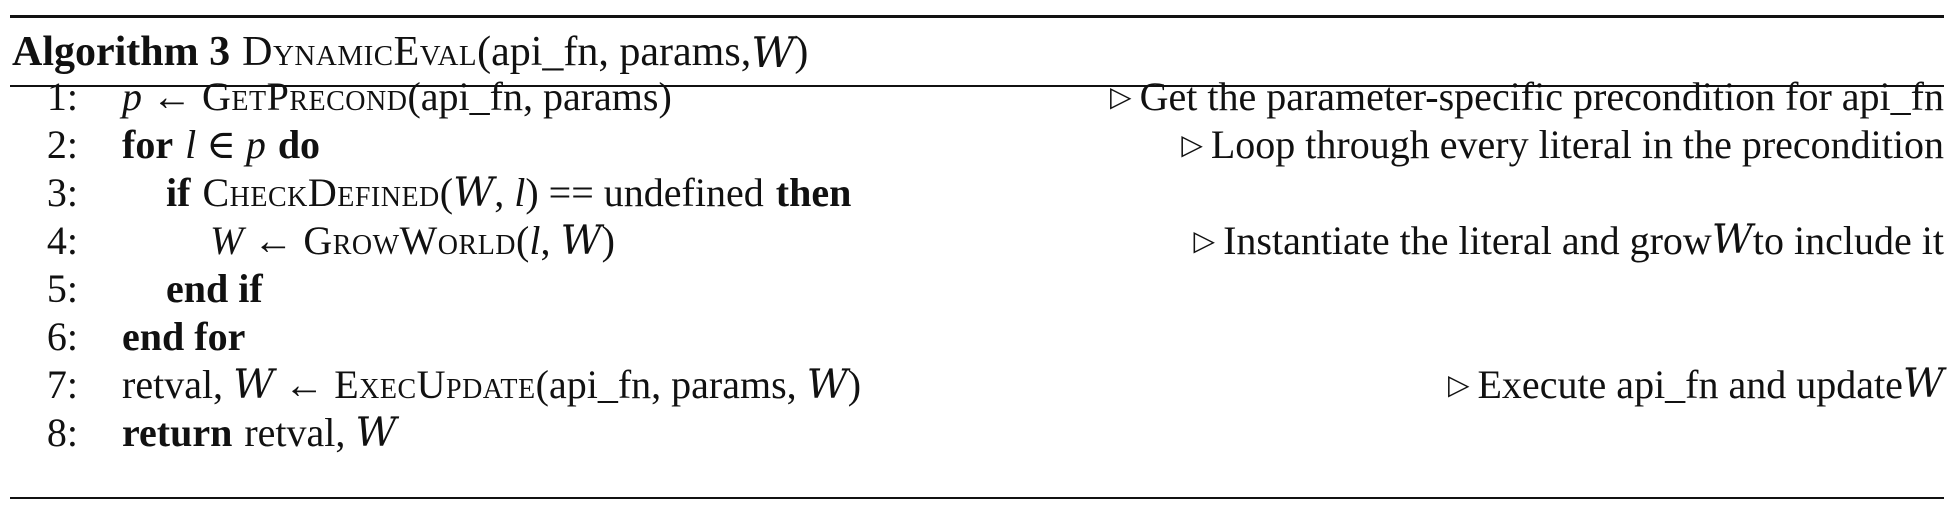  Describe the element at coordinates (410, 240) in the screenshot. I see `function-name: GrowWorld` at that location.